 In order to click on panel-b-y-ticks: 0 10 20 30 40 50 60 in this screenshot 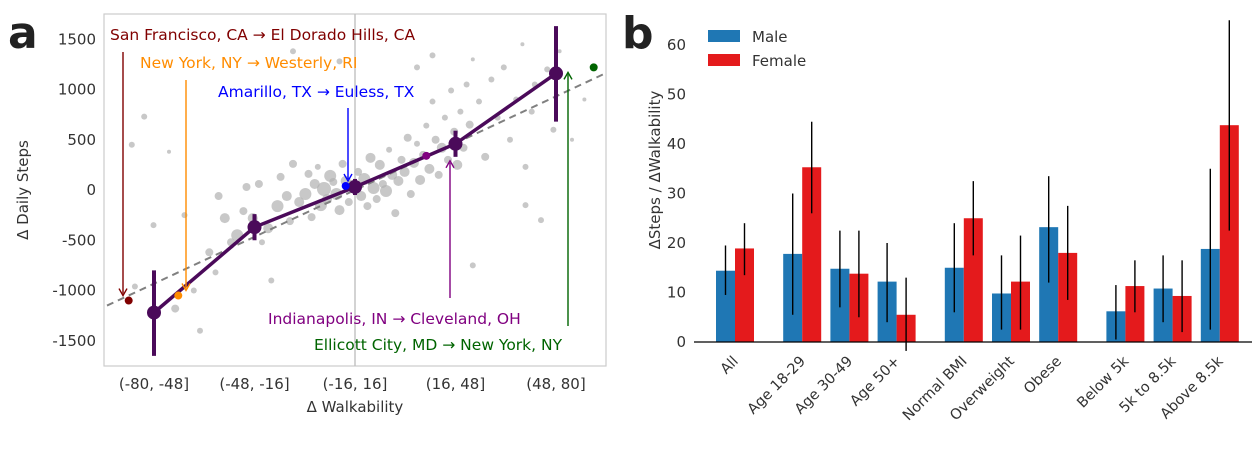, I will do `click(676, 193)`.